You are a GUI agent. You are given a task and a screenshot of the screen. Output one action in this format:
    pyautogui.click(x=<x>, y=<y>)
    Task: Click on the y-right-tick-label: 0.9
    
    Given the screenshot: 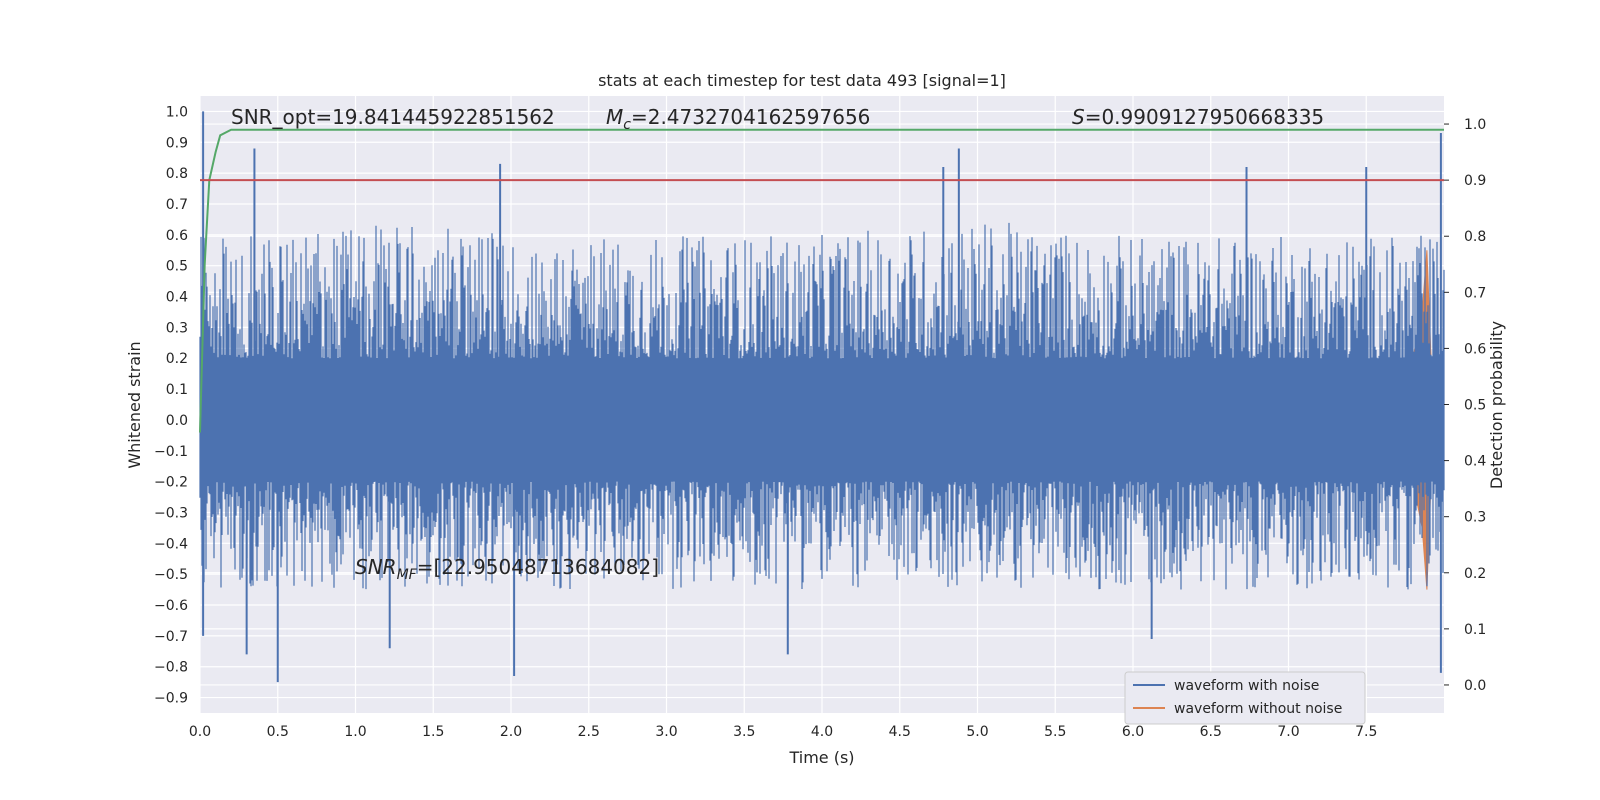 What is the action you would take?
    pyautogui.click(x=1475, y=181)
    